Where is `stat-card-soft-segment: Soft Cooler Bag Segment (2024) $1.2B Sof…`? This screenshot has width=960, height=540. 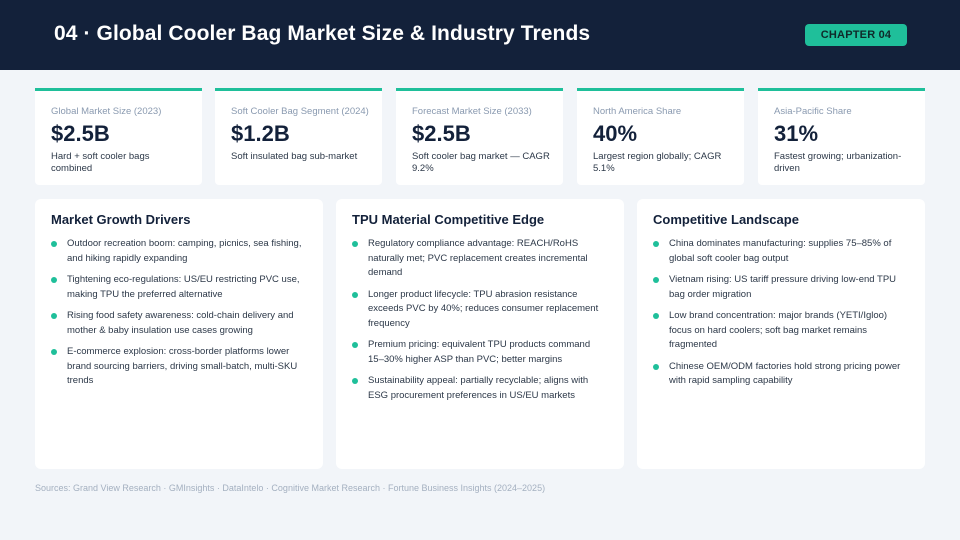
stat-card-soft-segment: Soft Cooler Bag Segment (2024) $1.2B Sof… is located at coordinates (298, 136).